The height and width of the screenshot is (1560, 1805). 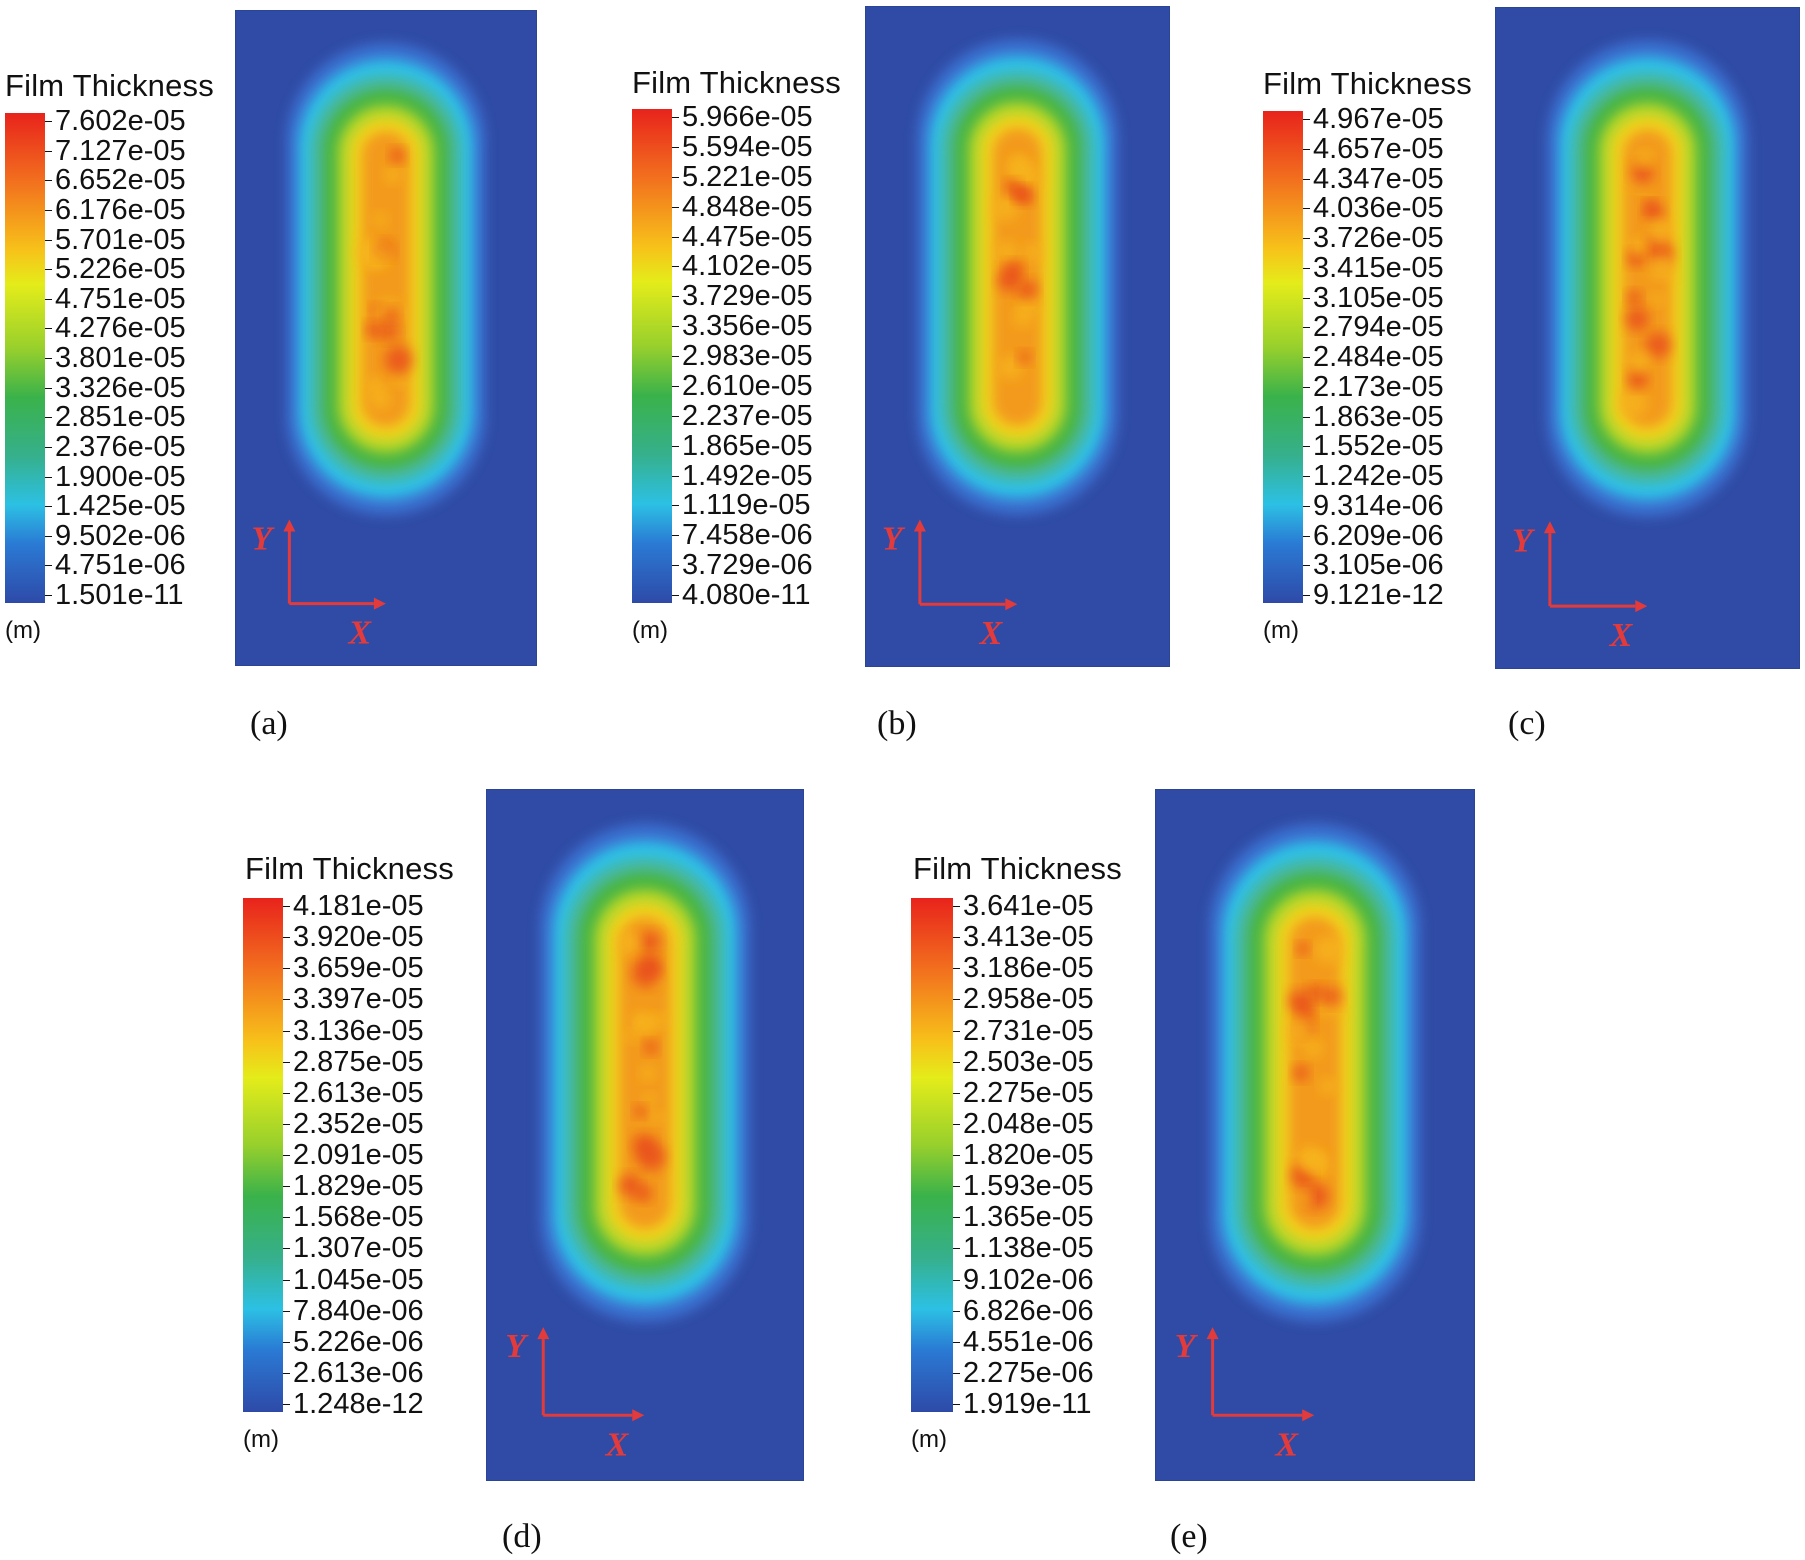 I want to click on colorbar-tick-label: 3.415e-05, so click(x=1378, y=268).